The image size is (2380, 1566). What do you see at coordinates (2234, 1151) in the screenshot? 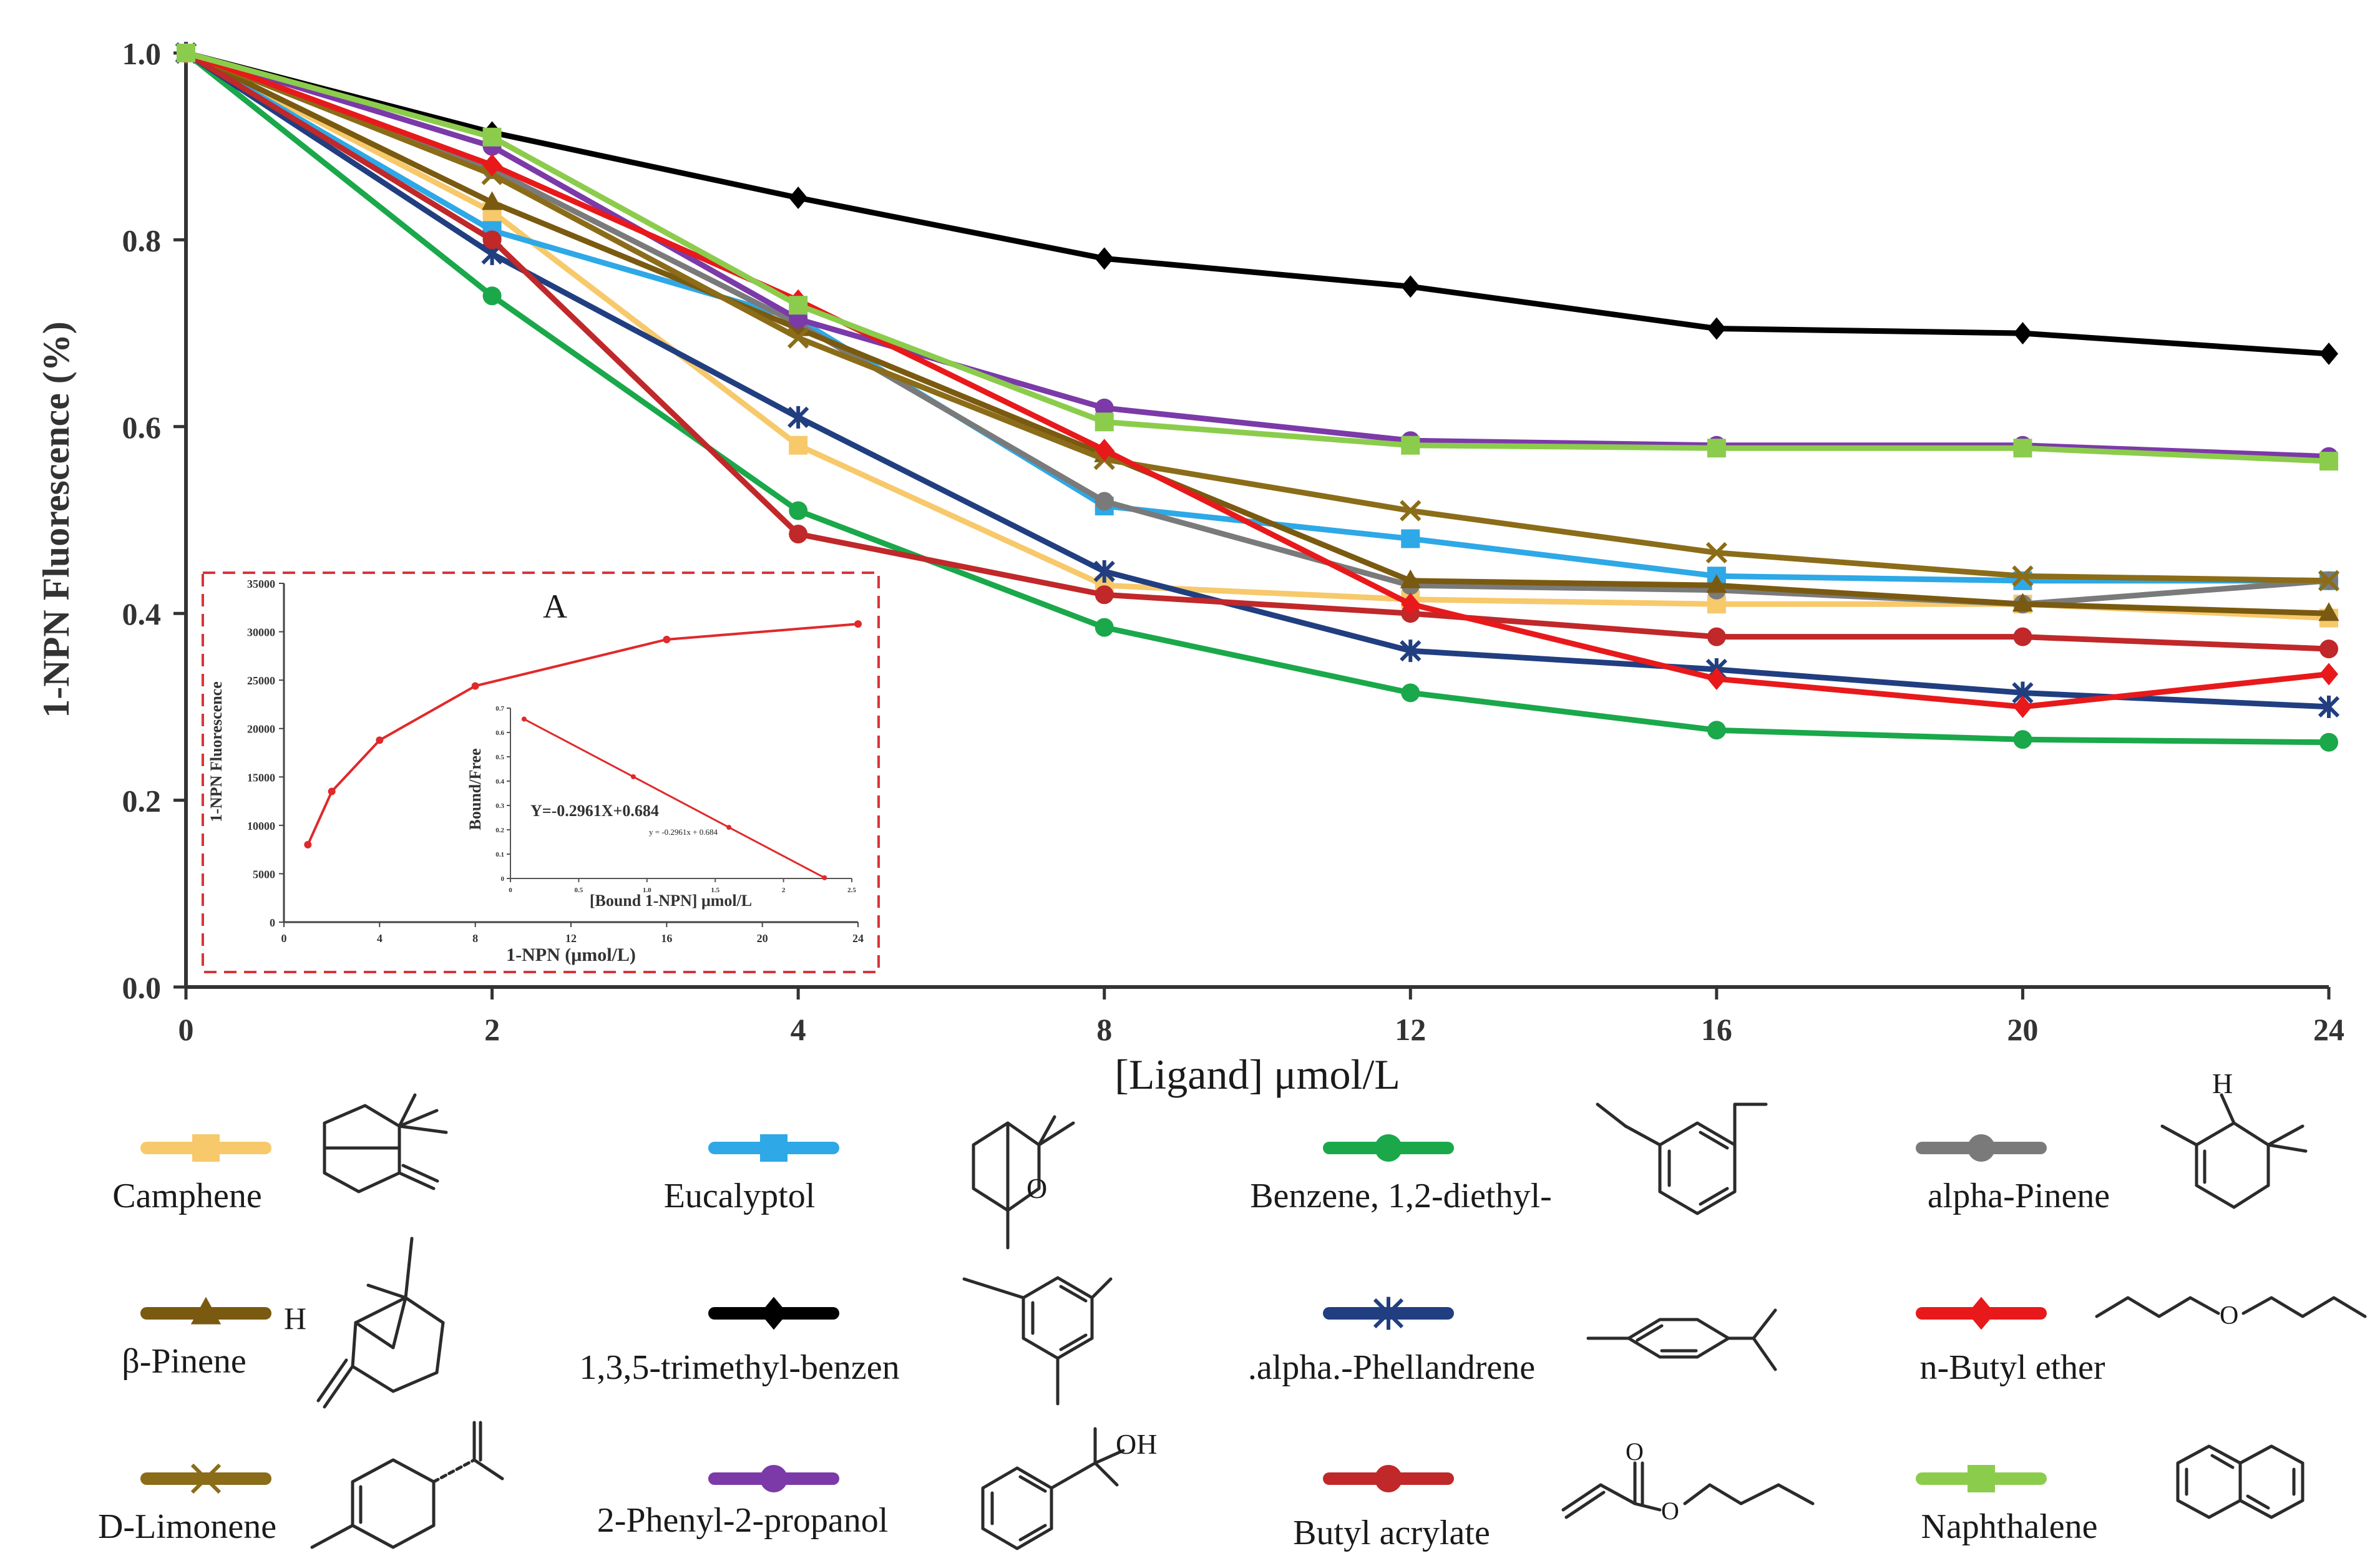
I see `molecule-alpha-pinene-icon` at bounding box center [2234, 1151].